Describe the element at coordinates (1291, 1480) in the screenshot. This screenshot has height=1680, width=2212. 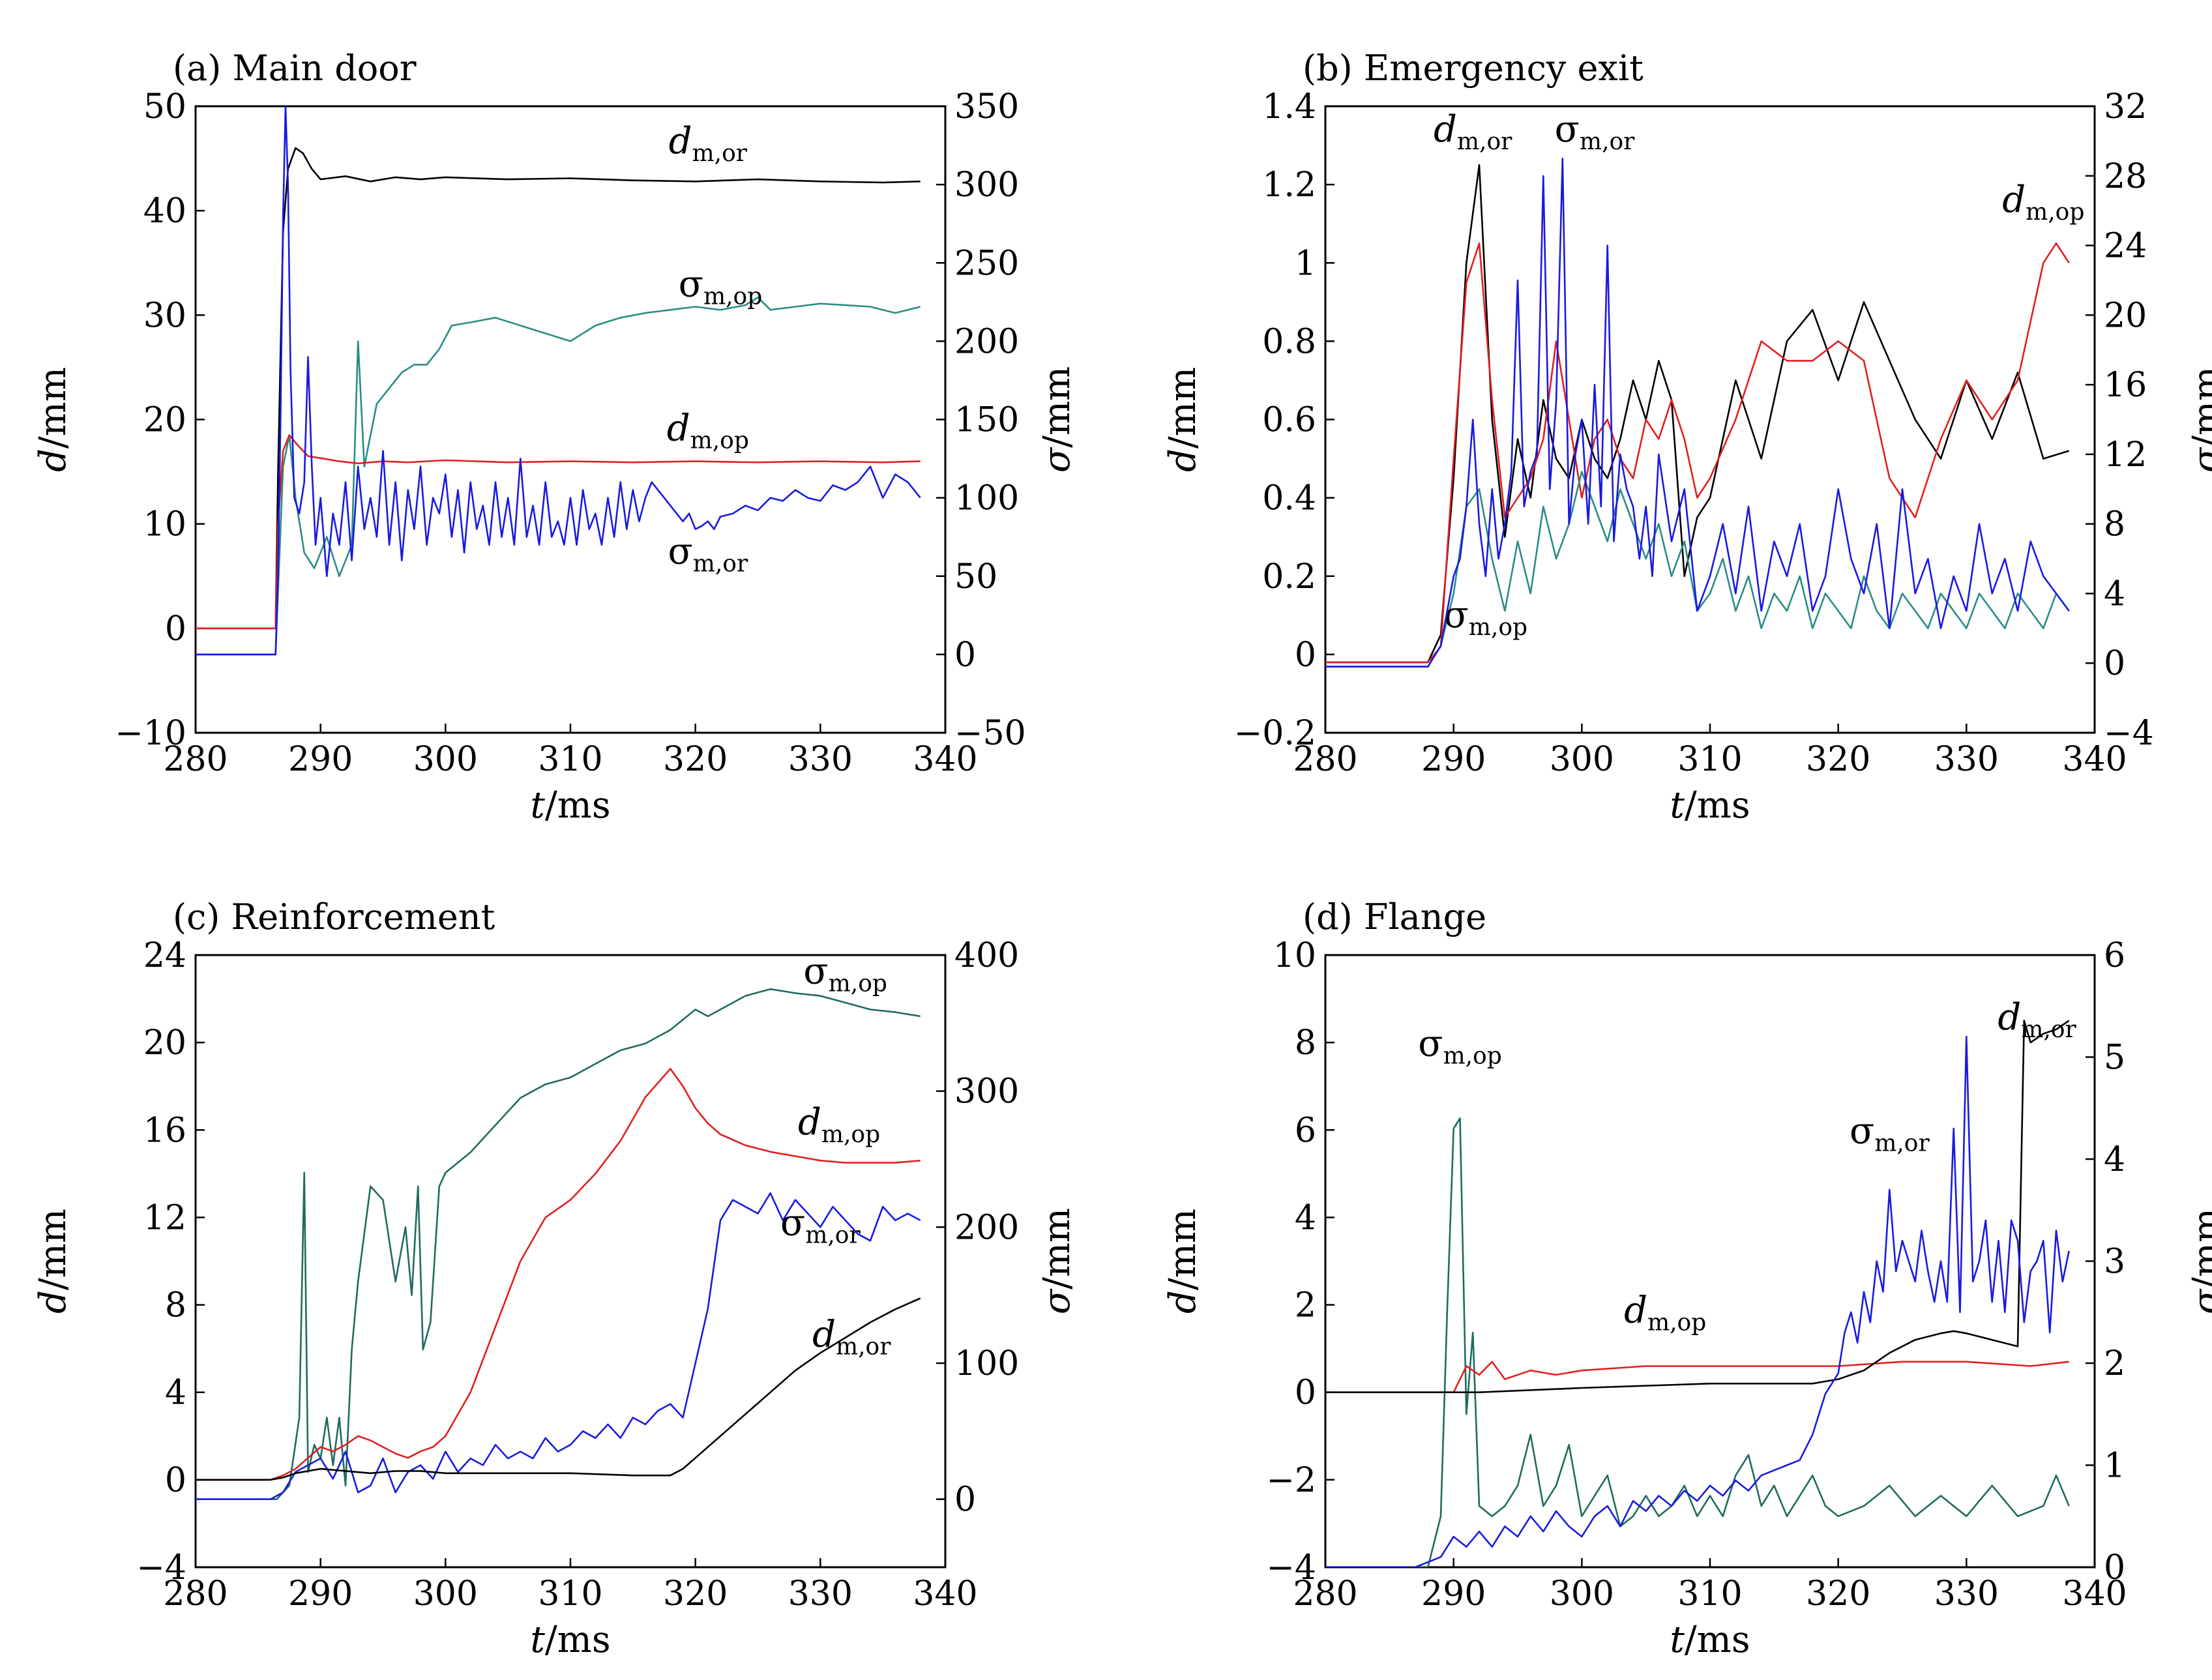
I see `y-left-tick-label: −2` at that location.